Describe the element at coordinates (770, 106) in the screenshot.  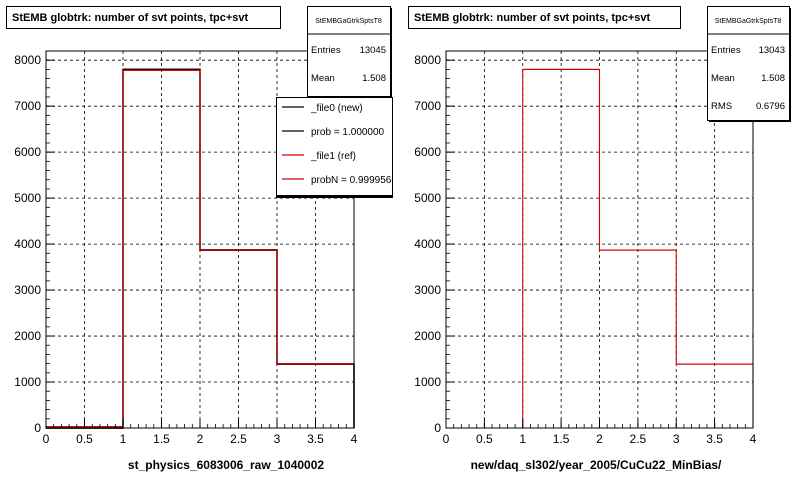
I see `stats-value: 0.6796` at that location.